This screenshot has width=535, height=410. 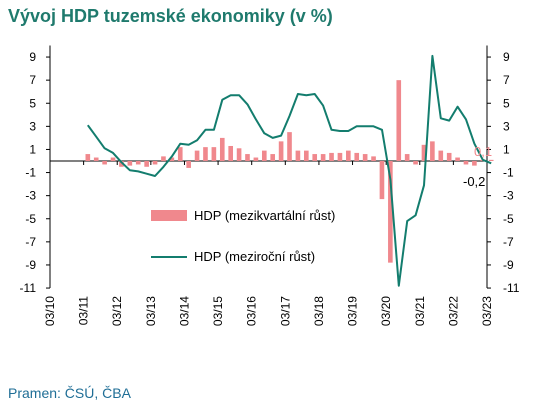 What do you see at coordinates (506, 103) in the screenshot?
I see `y-tick-label-right: 5` at bounding box center [506, 103].